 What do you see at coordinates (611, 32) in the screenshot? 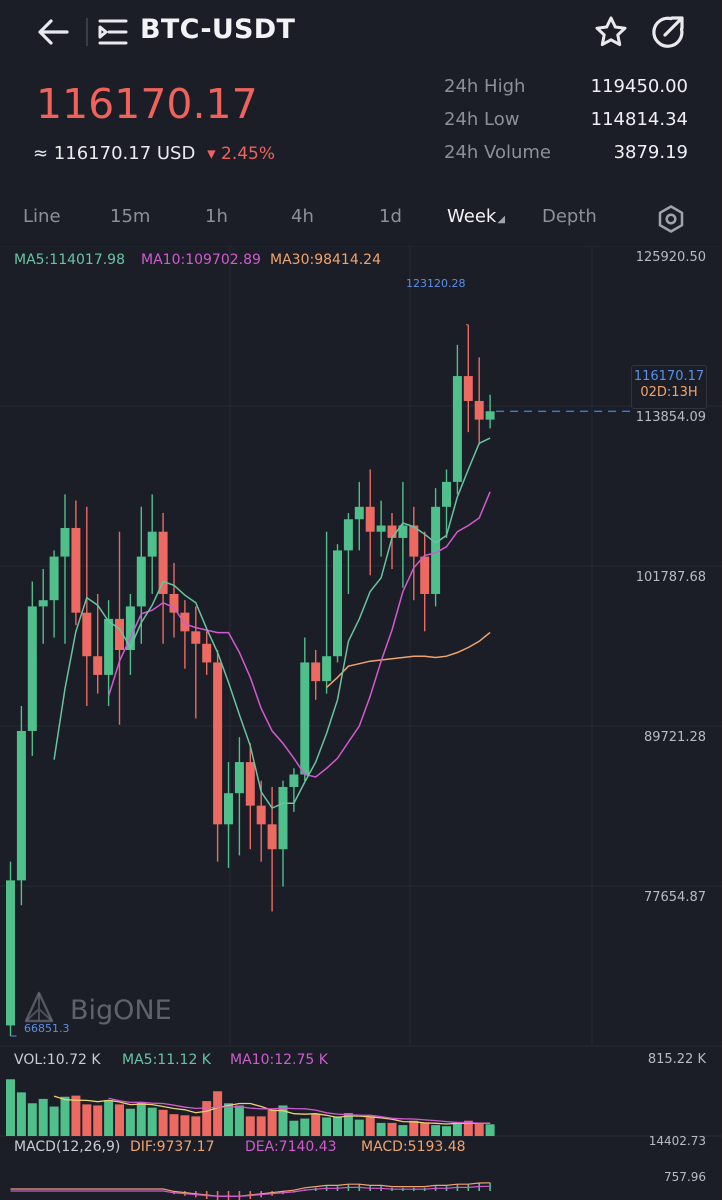
I see `star-icon` at bounding box center [611, 32].